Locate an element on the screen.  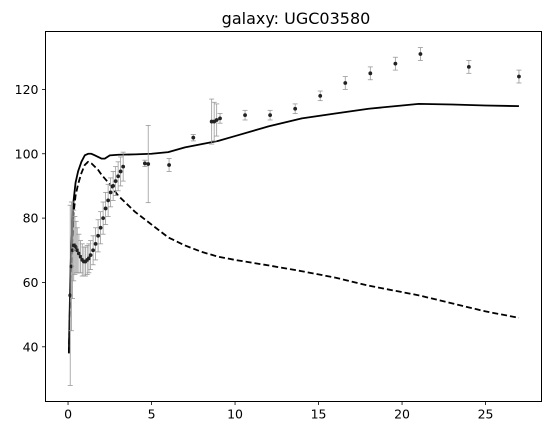
x-tick-label: 25 is located at coordinates (486, 414).